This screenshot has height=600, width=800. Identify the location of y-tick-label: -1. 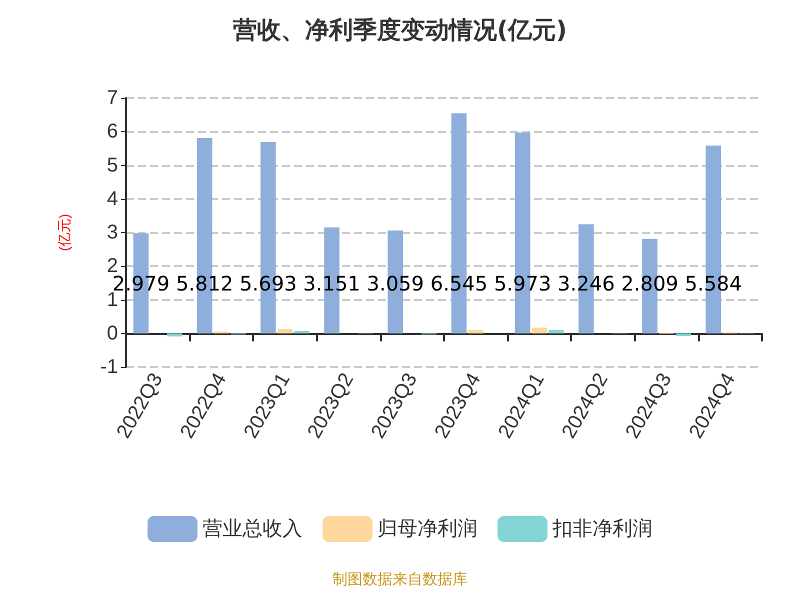
(109, 367).